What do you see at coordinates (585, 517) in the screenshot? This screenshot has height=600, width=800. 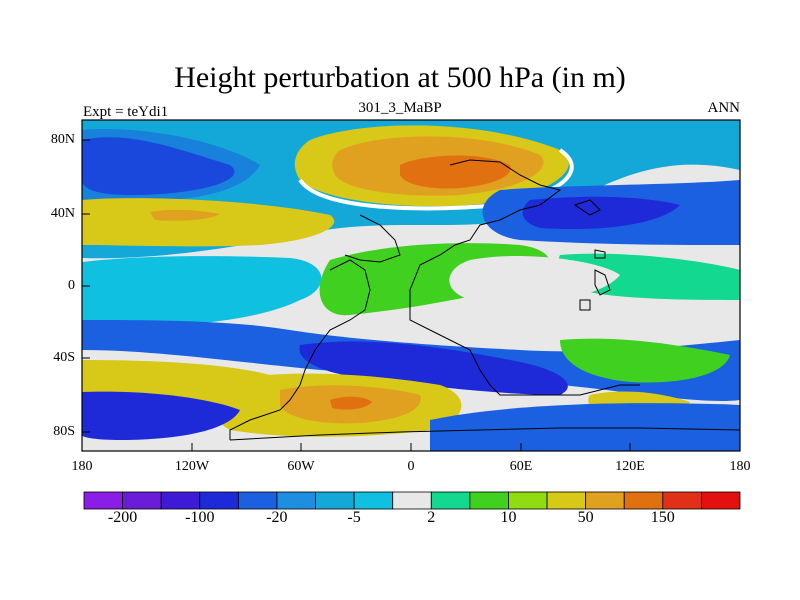 I see `colorbar-label-6: 50` at bounding box center [585, 517].